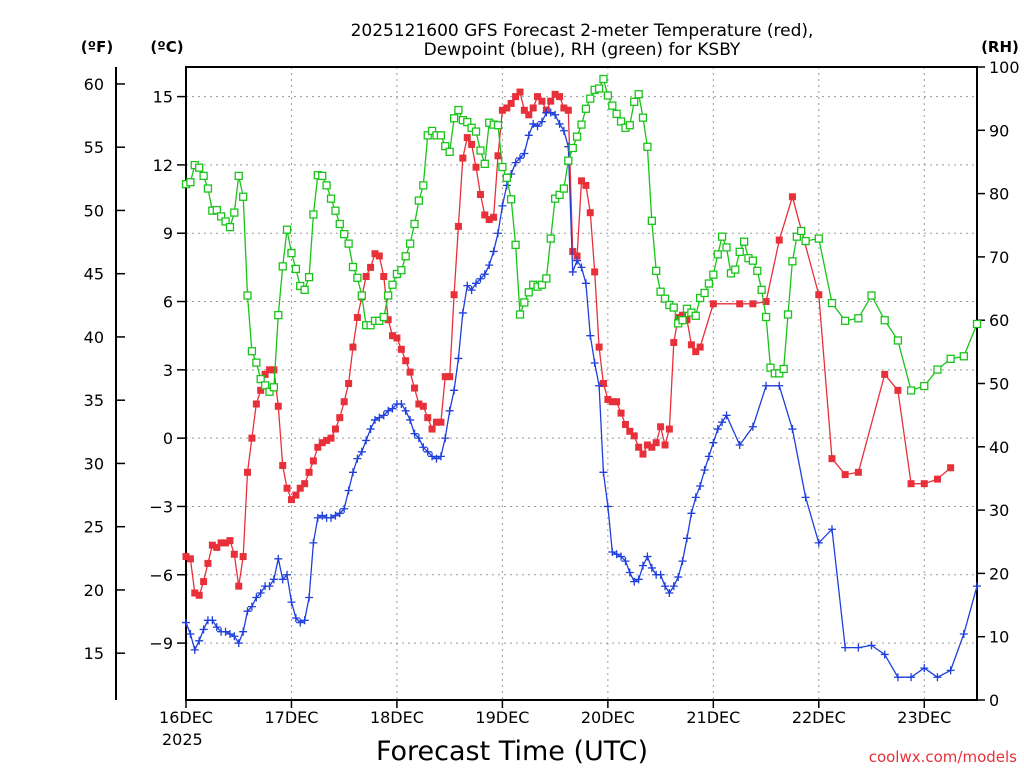 The width and height of the screenshot is (1024, 772). Describe the element at coordinates (999, 194) in the screenshot. I see `rh-tick-label: 80` at that location.